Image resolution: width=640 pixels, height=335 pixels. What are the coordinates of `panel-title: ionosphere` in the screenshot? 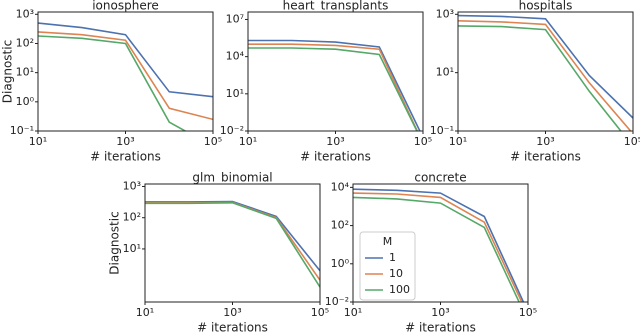 It's located at (125, 6).